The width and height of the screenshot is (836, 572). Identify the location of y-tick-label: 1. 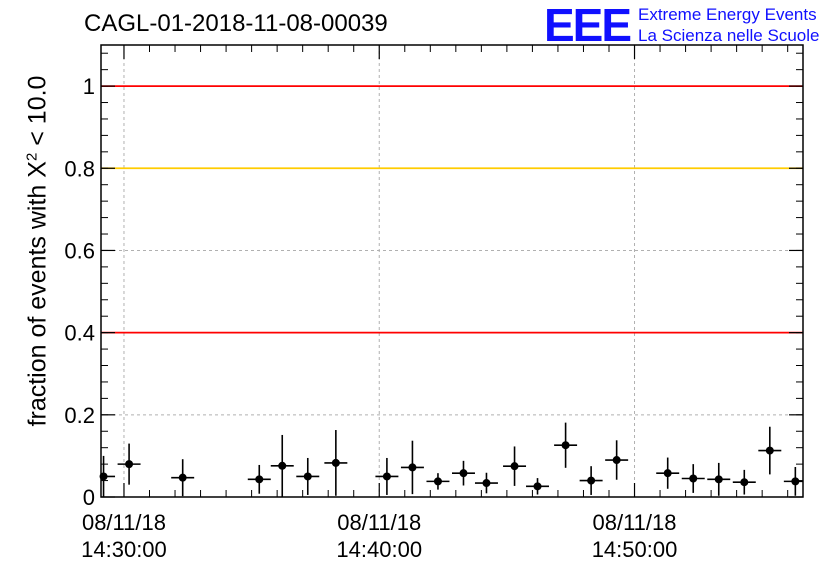
(89, 86).